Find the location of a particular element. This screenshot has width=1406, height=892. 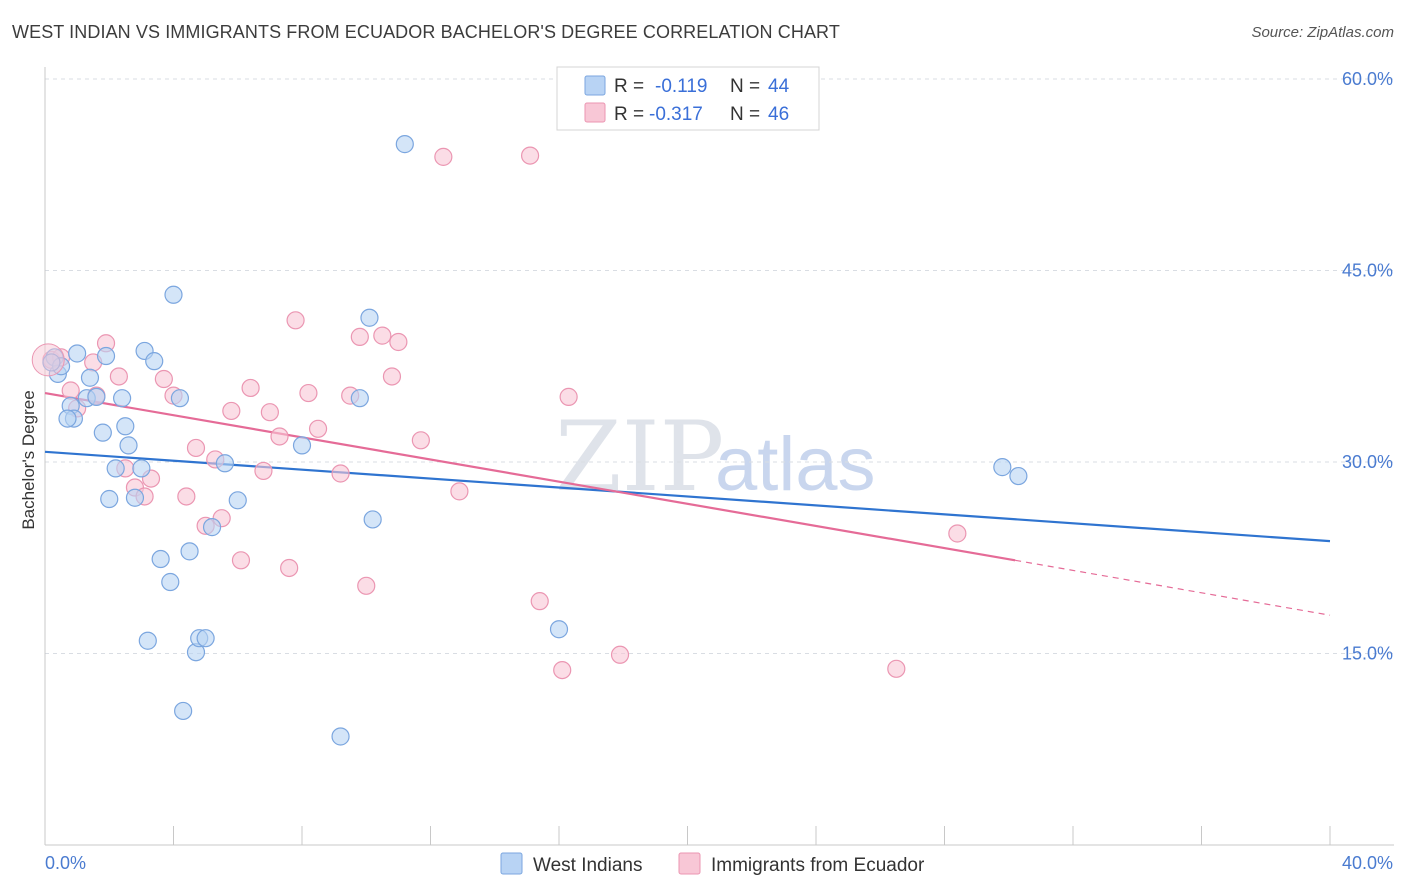

watermark-atlas: atlas is located at coordinates (795, 464).